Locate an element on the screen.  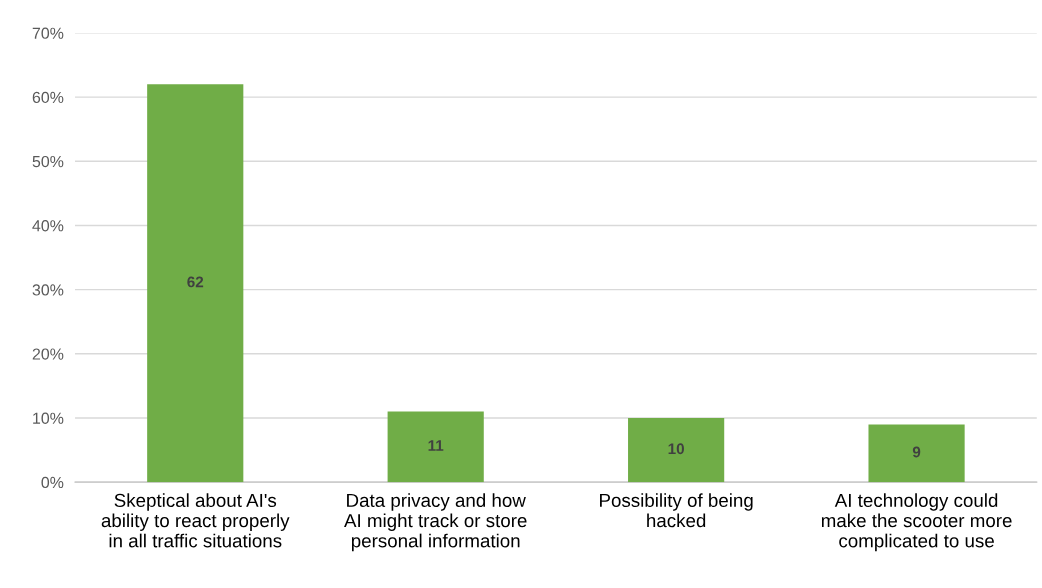
data-label: 10 is located at coordinates (676, 449).